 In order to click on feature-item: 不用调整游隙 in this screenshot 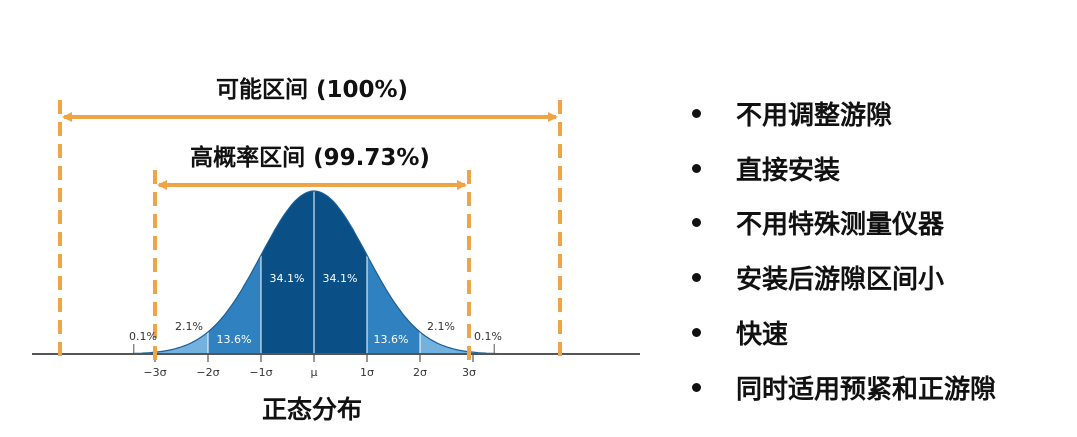, I will do `click(843, 113)`.